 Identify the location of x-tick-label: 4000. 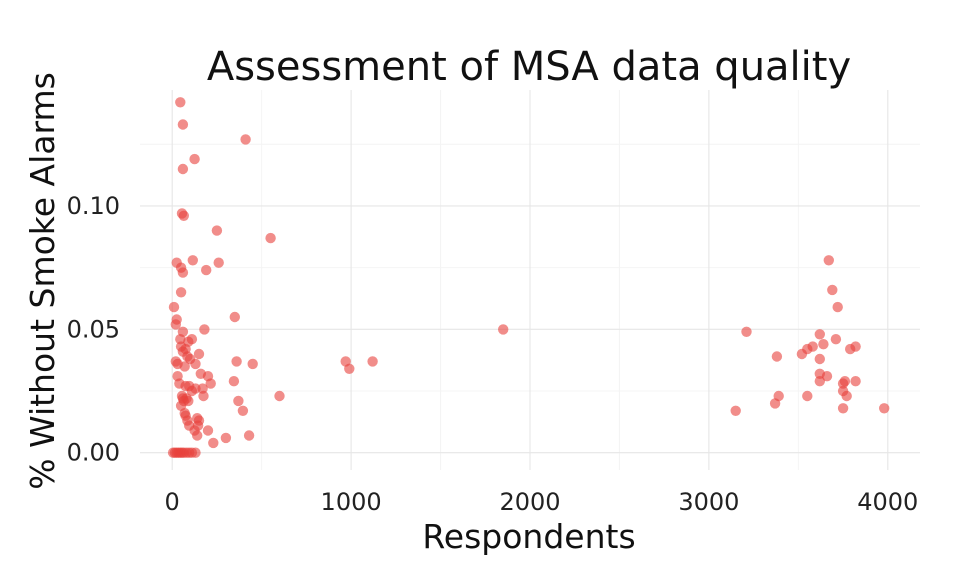
(887, 502).